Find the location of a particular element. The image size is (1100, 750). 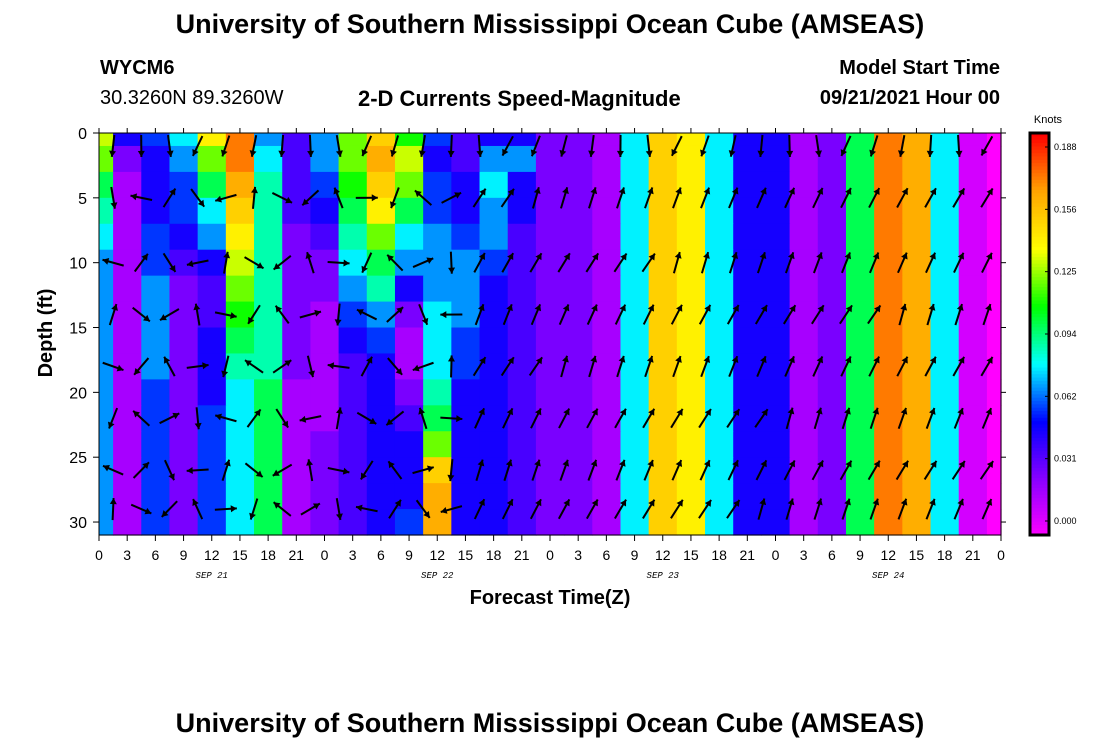

x-tick-label: 3 is located at coordinates (804, 555).